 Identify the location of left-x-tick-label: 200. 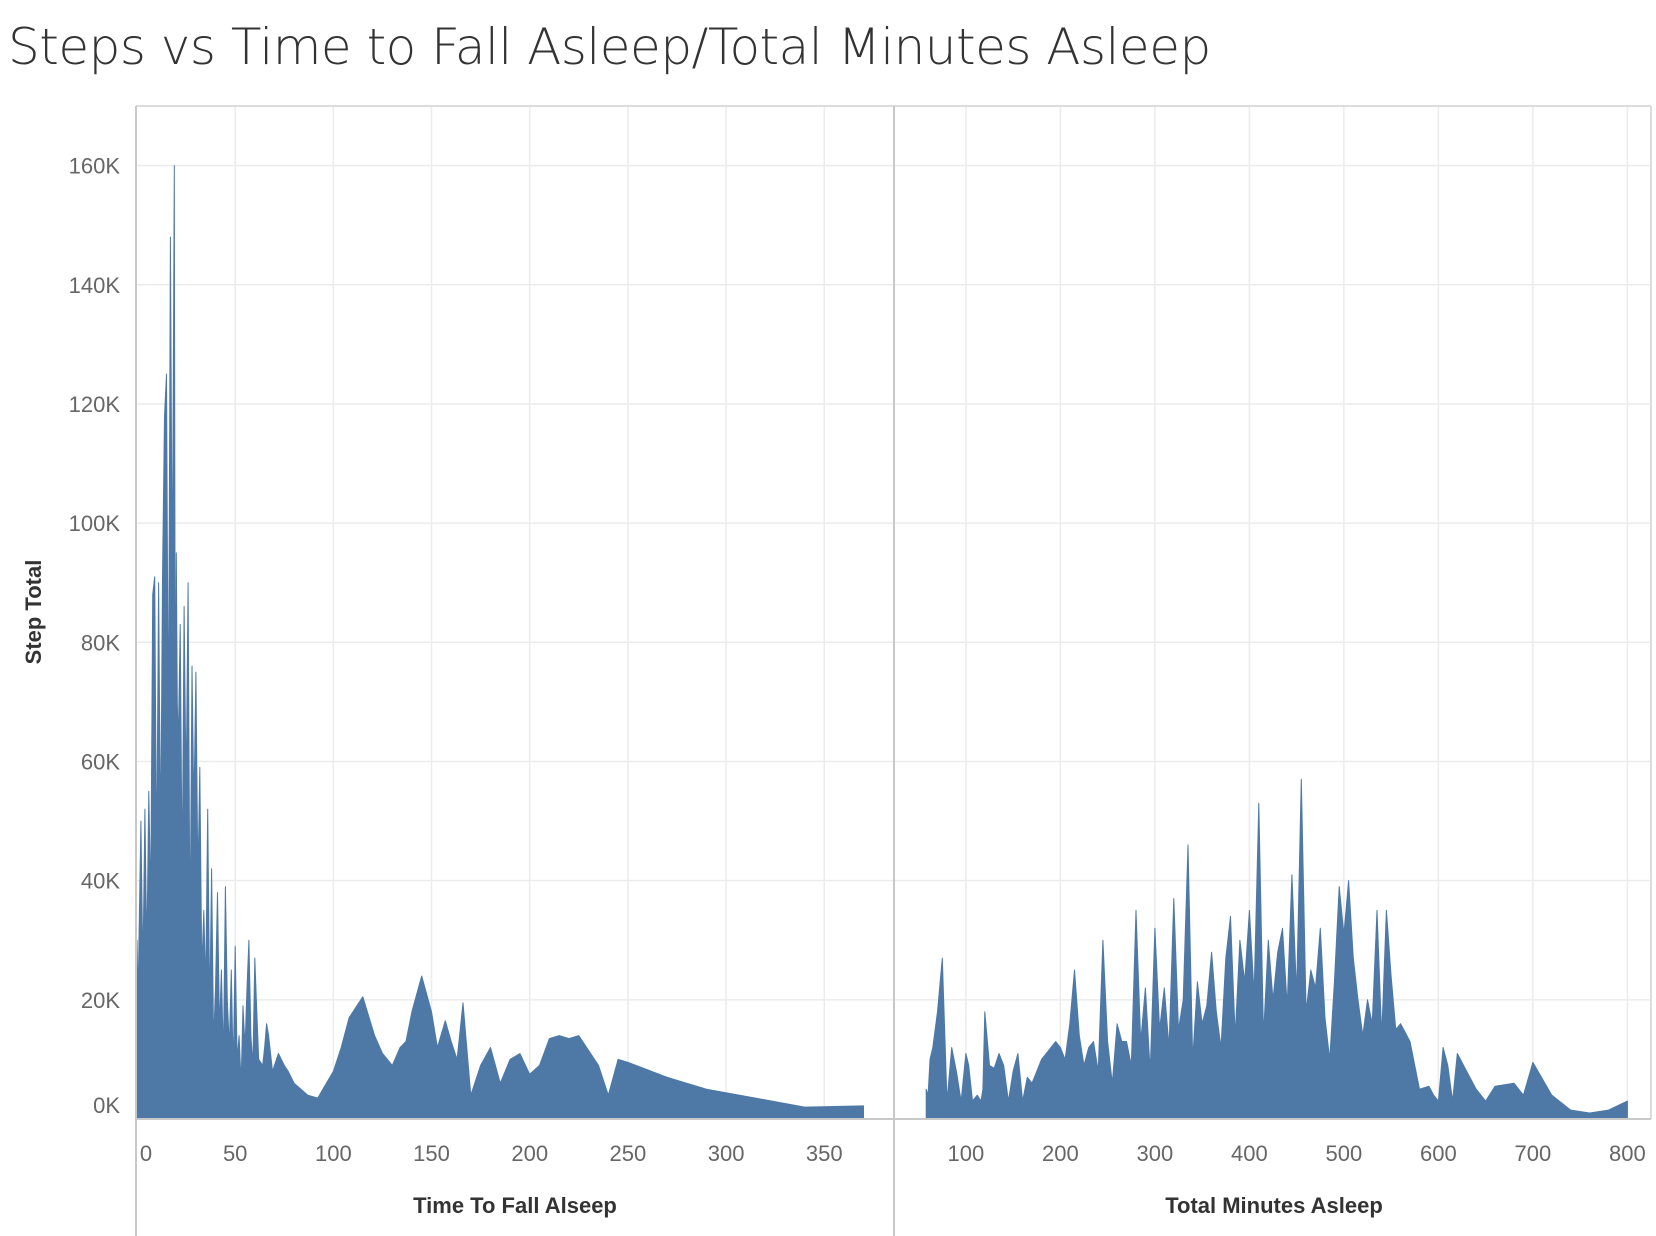
(529, 1153).